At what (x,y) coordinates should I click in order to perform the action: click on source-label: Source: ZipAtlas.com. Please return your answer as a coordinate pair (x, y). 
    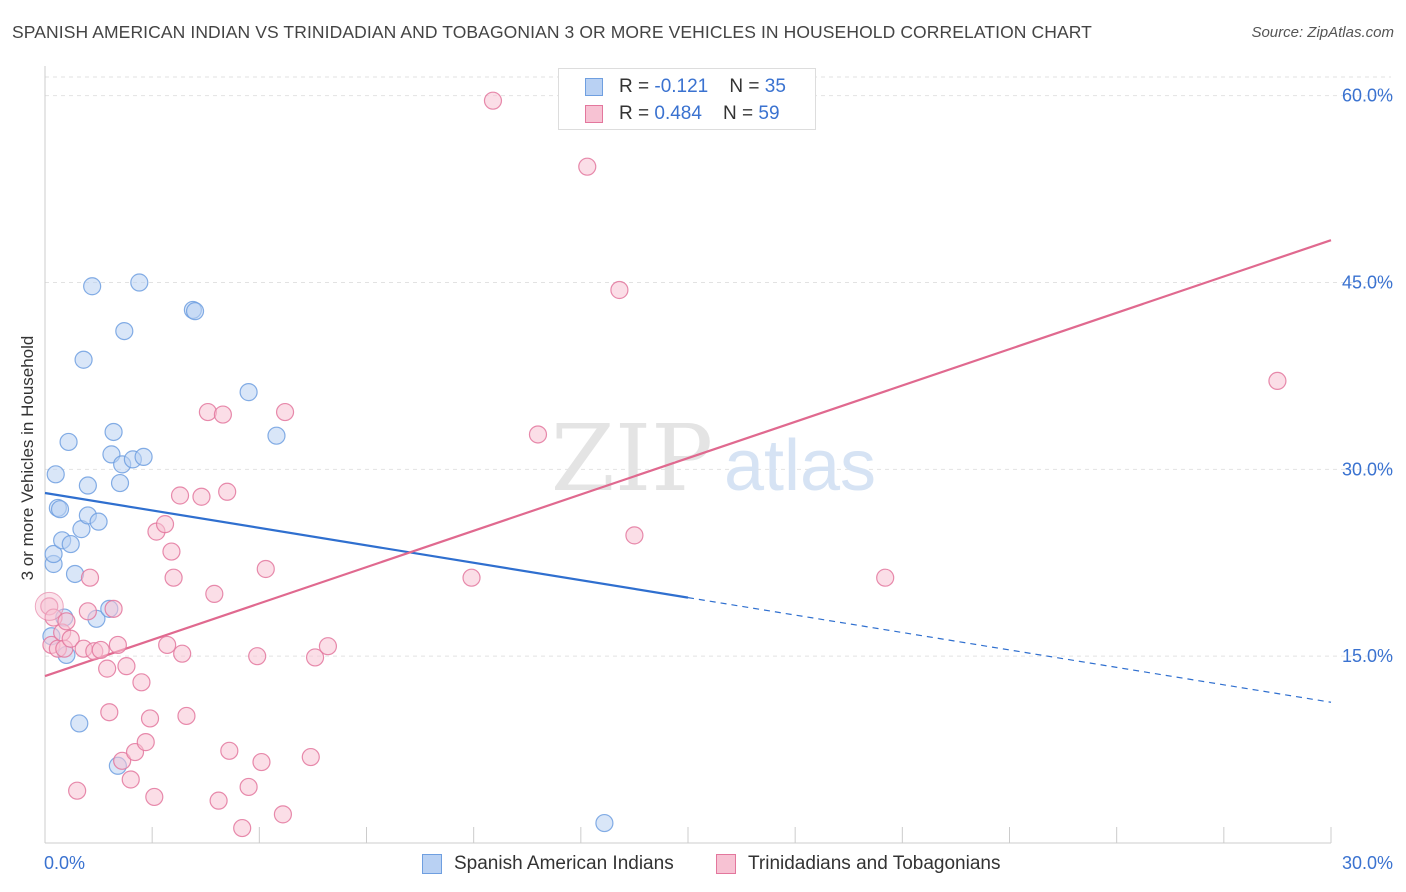
    Looking at the image, I should click on (1322, 32).